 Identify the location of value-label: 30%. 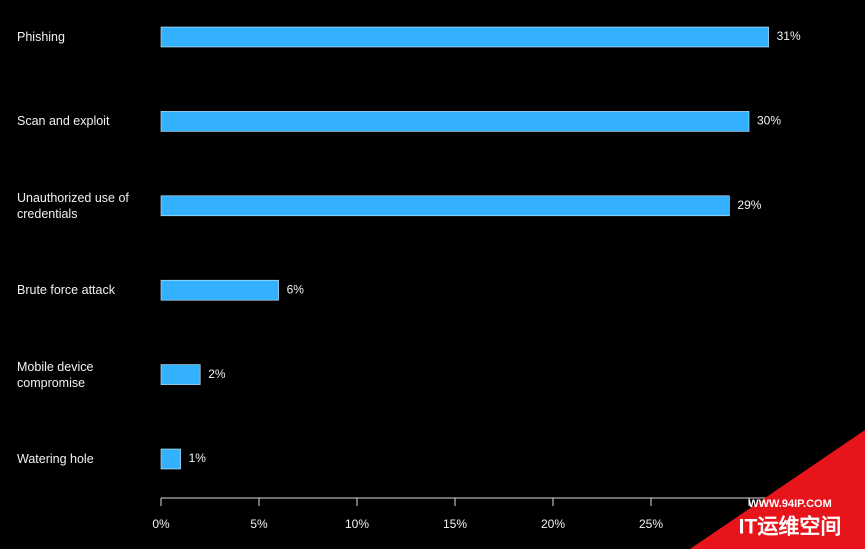
(769, 121).